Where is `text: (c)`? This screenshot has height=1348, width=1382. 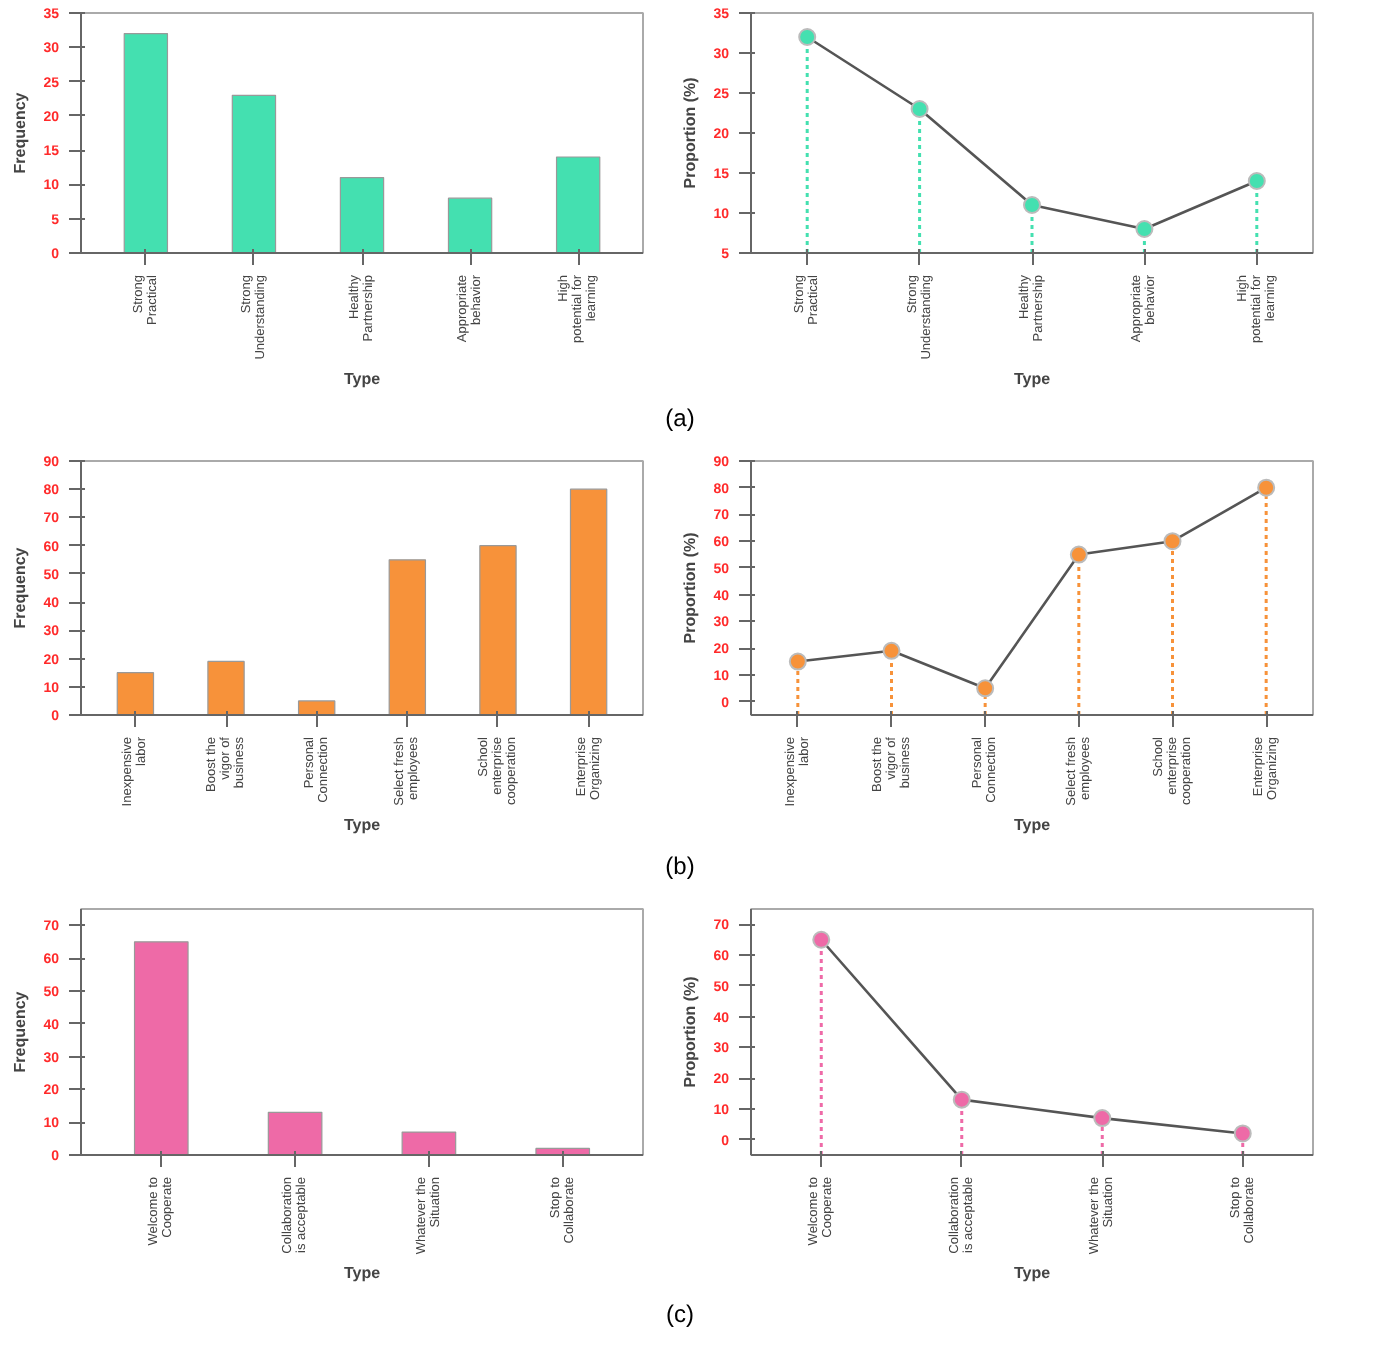
text: (c) is located at coordinates (680, 1315).